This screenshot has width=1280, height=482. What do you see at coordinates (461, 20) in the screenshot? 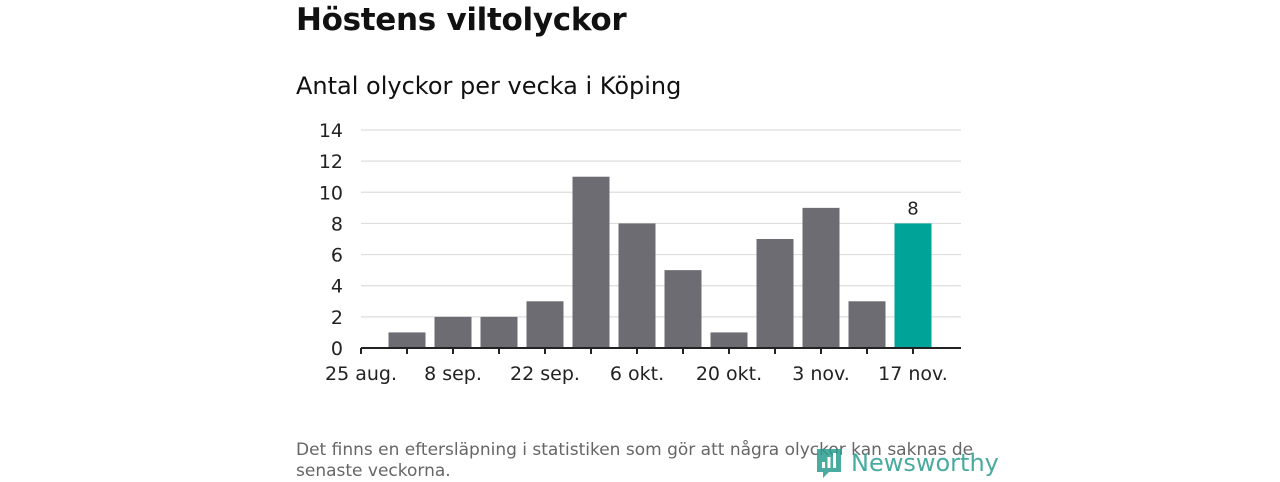
I see `chart-title: Höstens viltolyckor` at bounding box center [461, 20].